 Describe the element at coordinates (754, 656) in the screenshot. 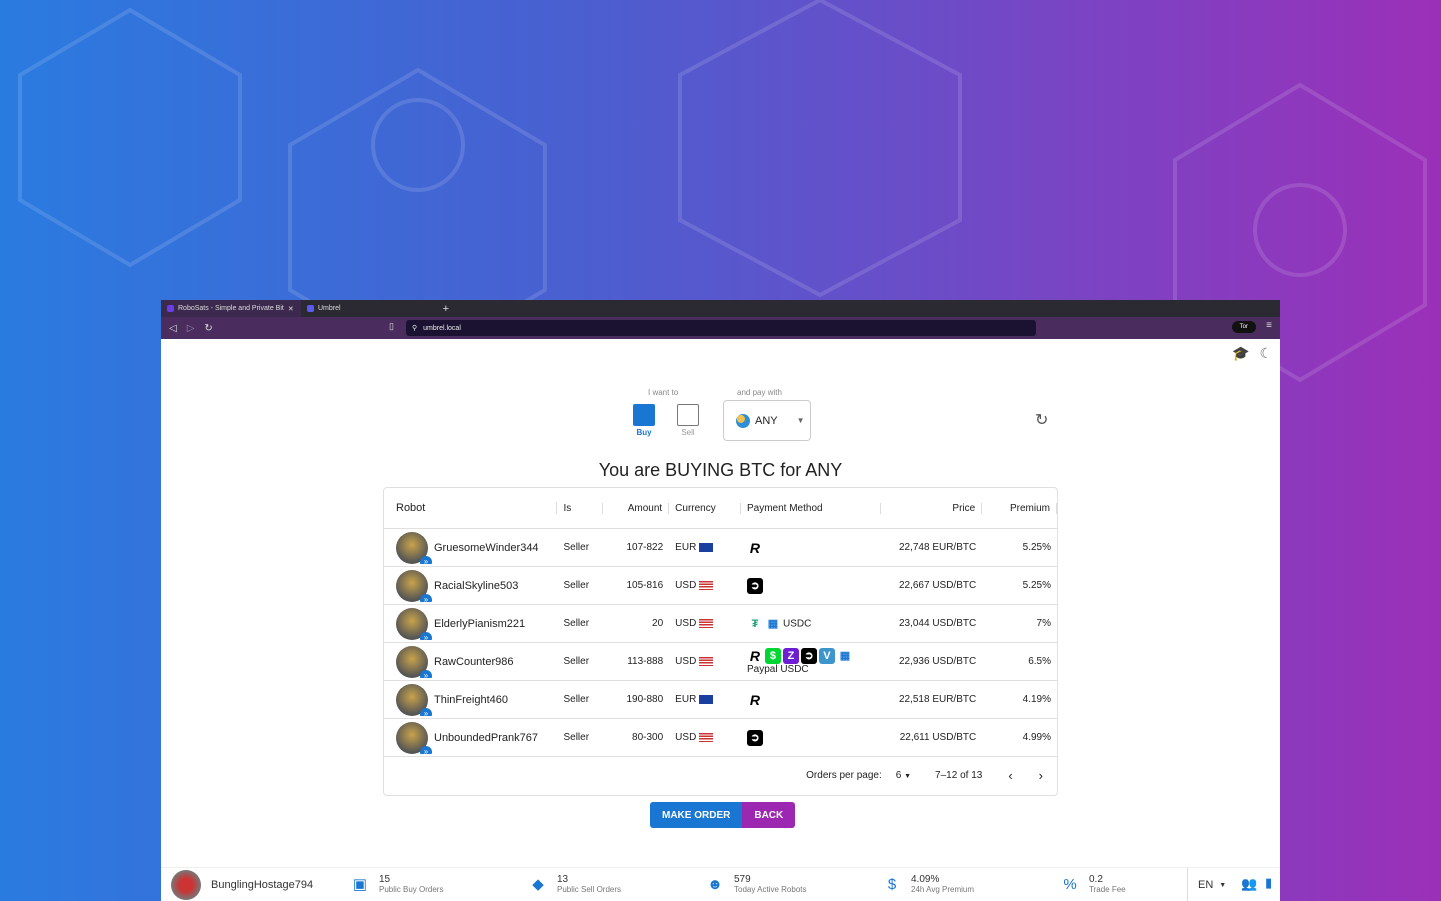

I see `revolut-icon: R` at that location.